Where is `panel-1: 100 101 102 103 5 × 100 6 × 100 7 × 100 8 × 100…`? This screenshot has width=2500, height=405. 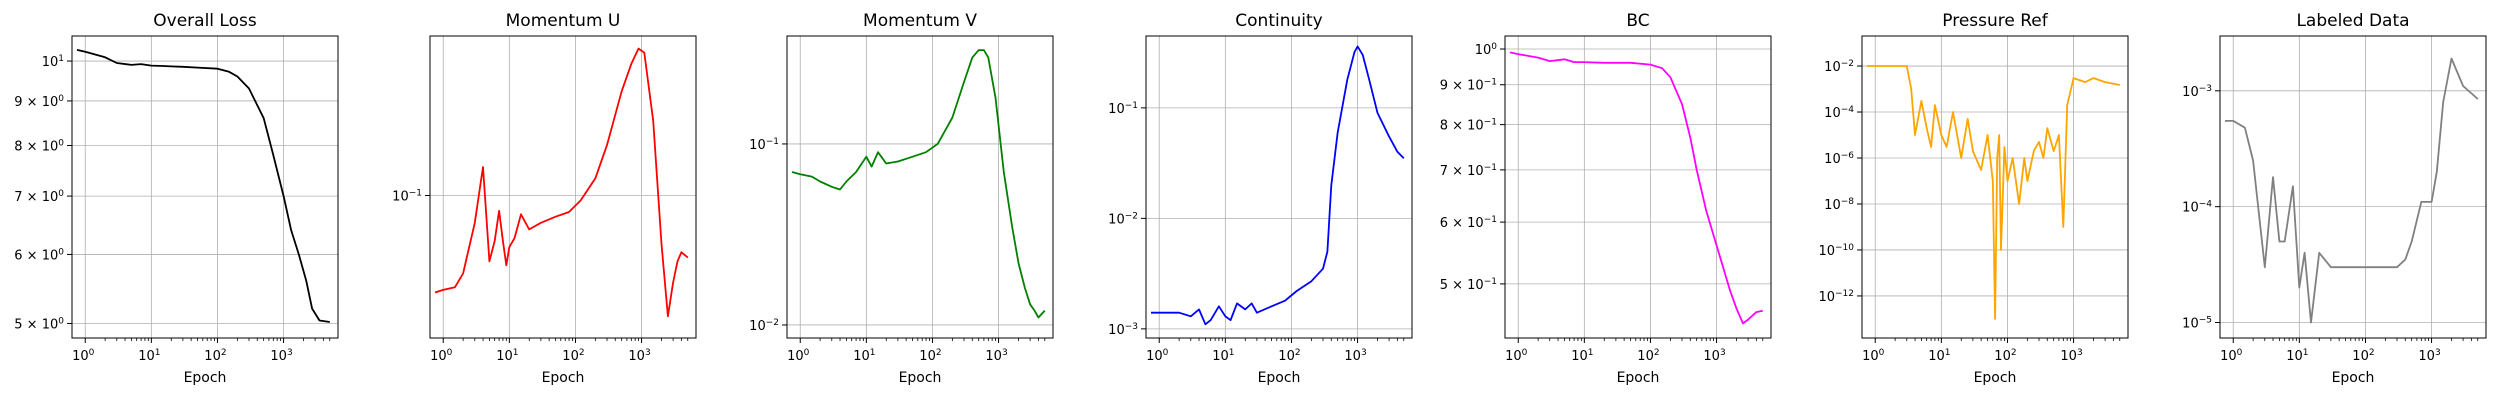
panel-1: 100 101 102 103 5 × 100 6 × 100 7 × 100 8 × 100… is located at coordinates (176, 198).